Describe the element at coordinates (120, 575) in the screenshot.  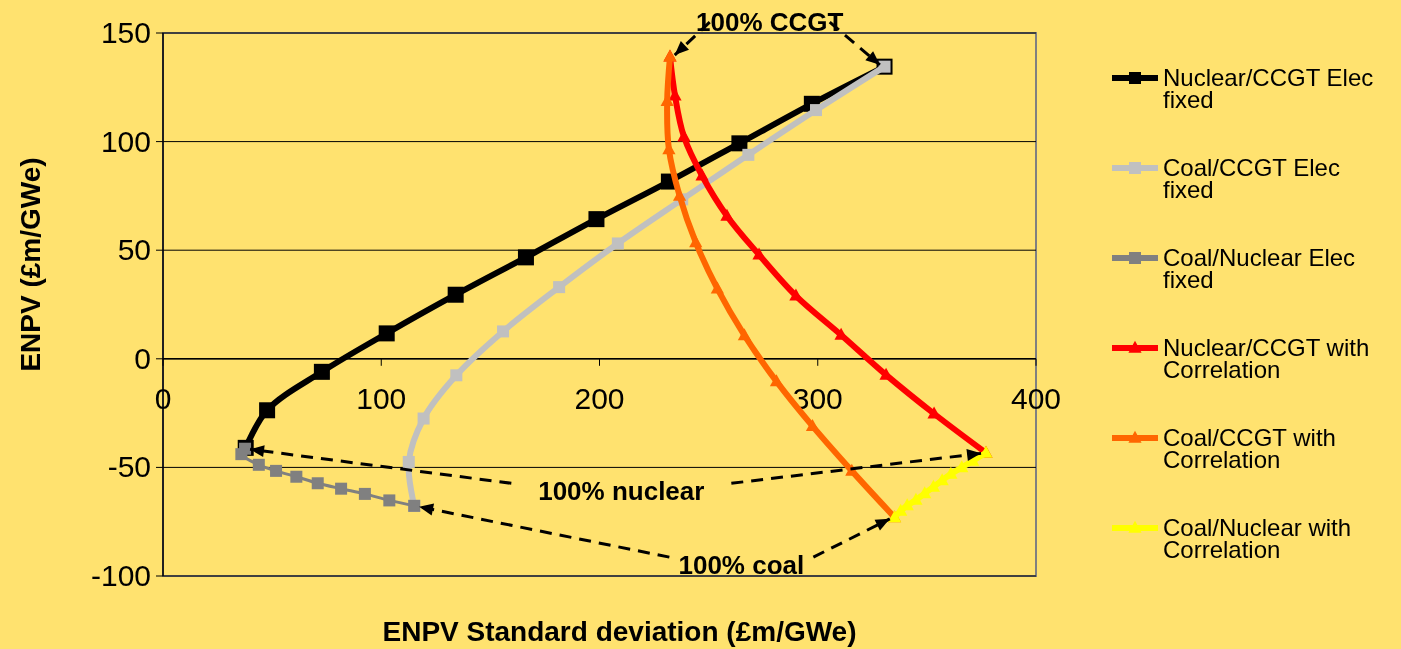
I see `y-tick-label: -100` at that location.